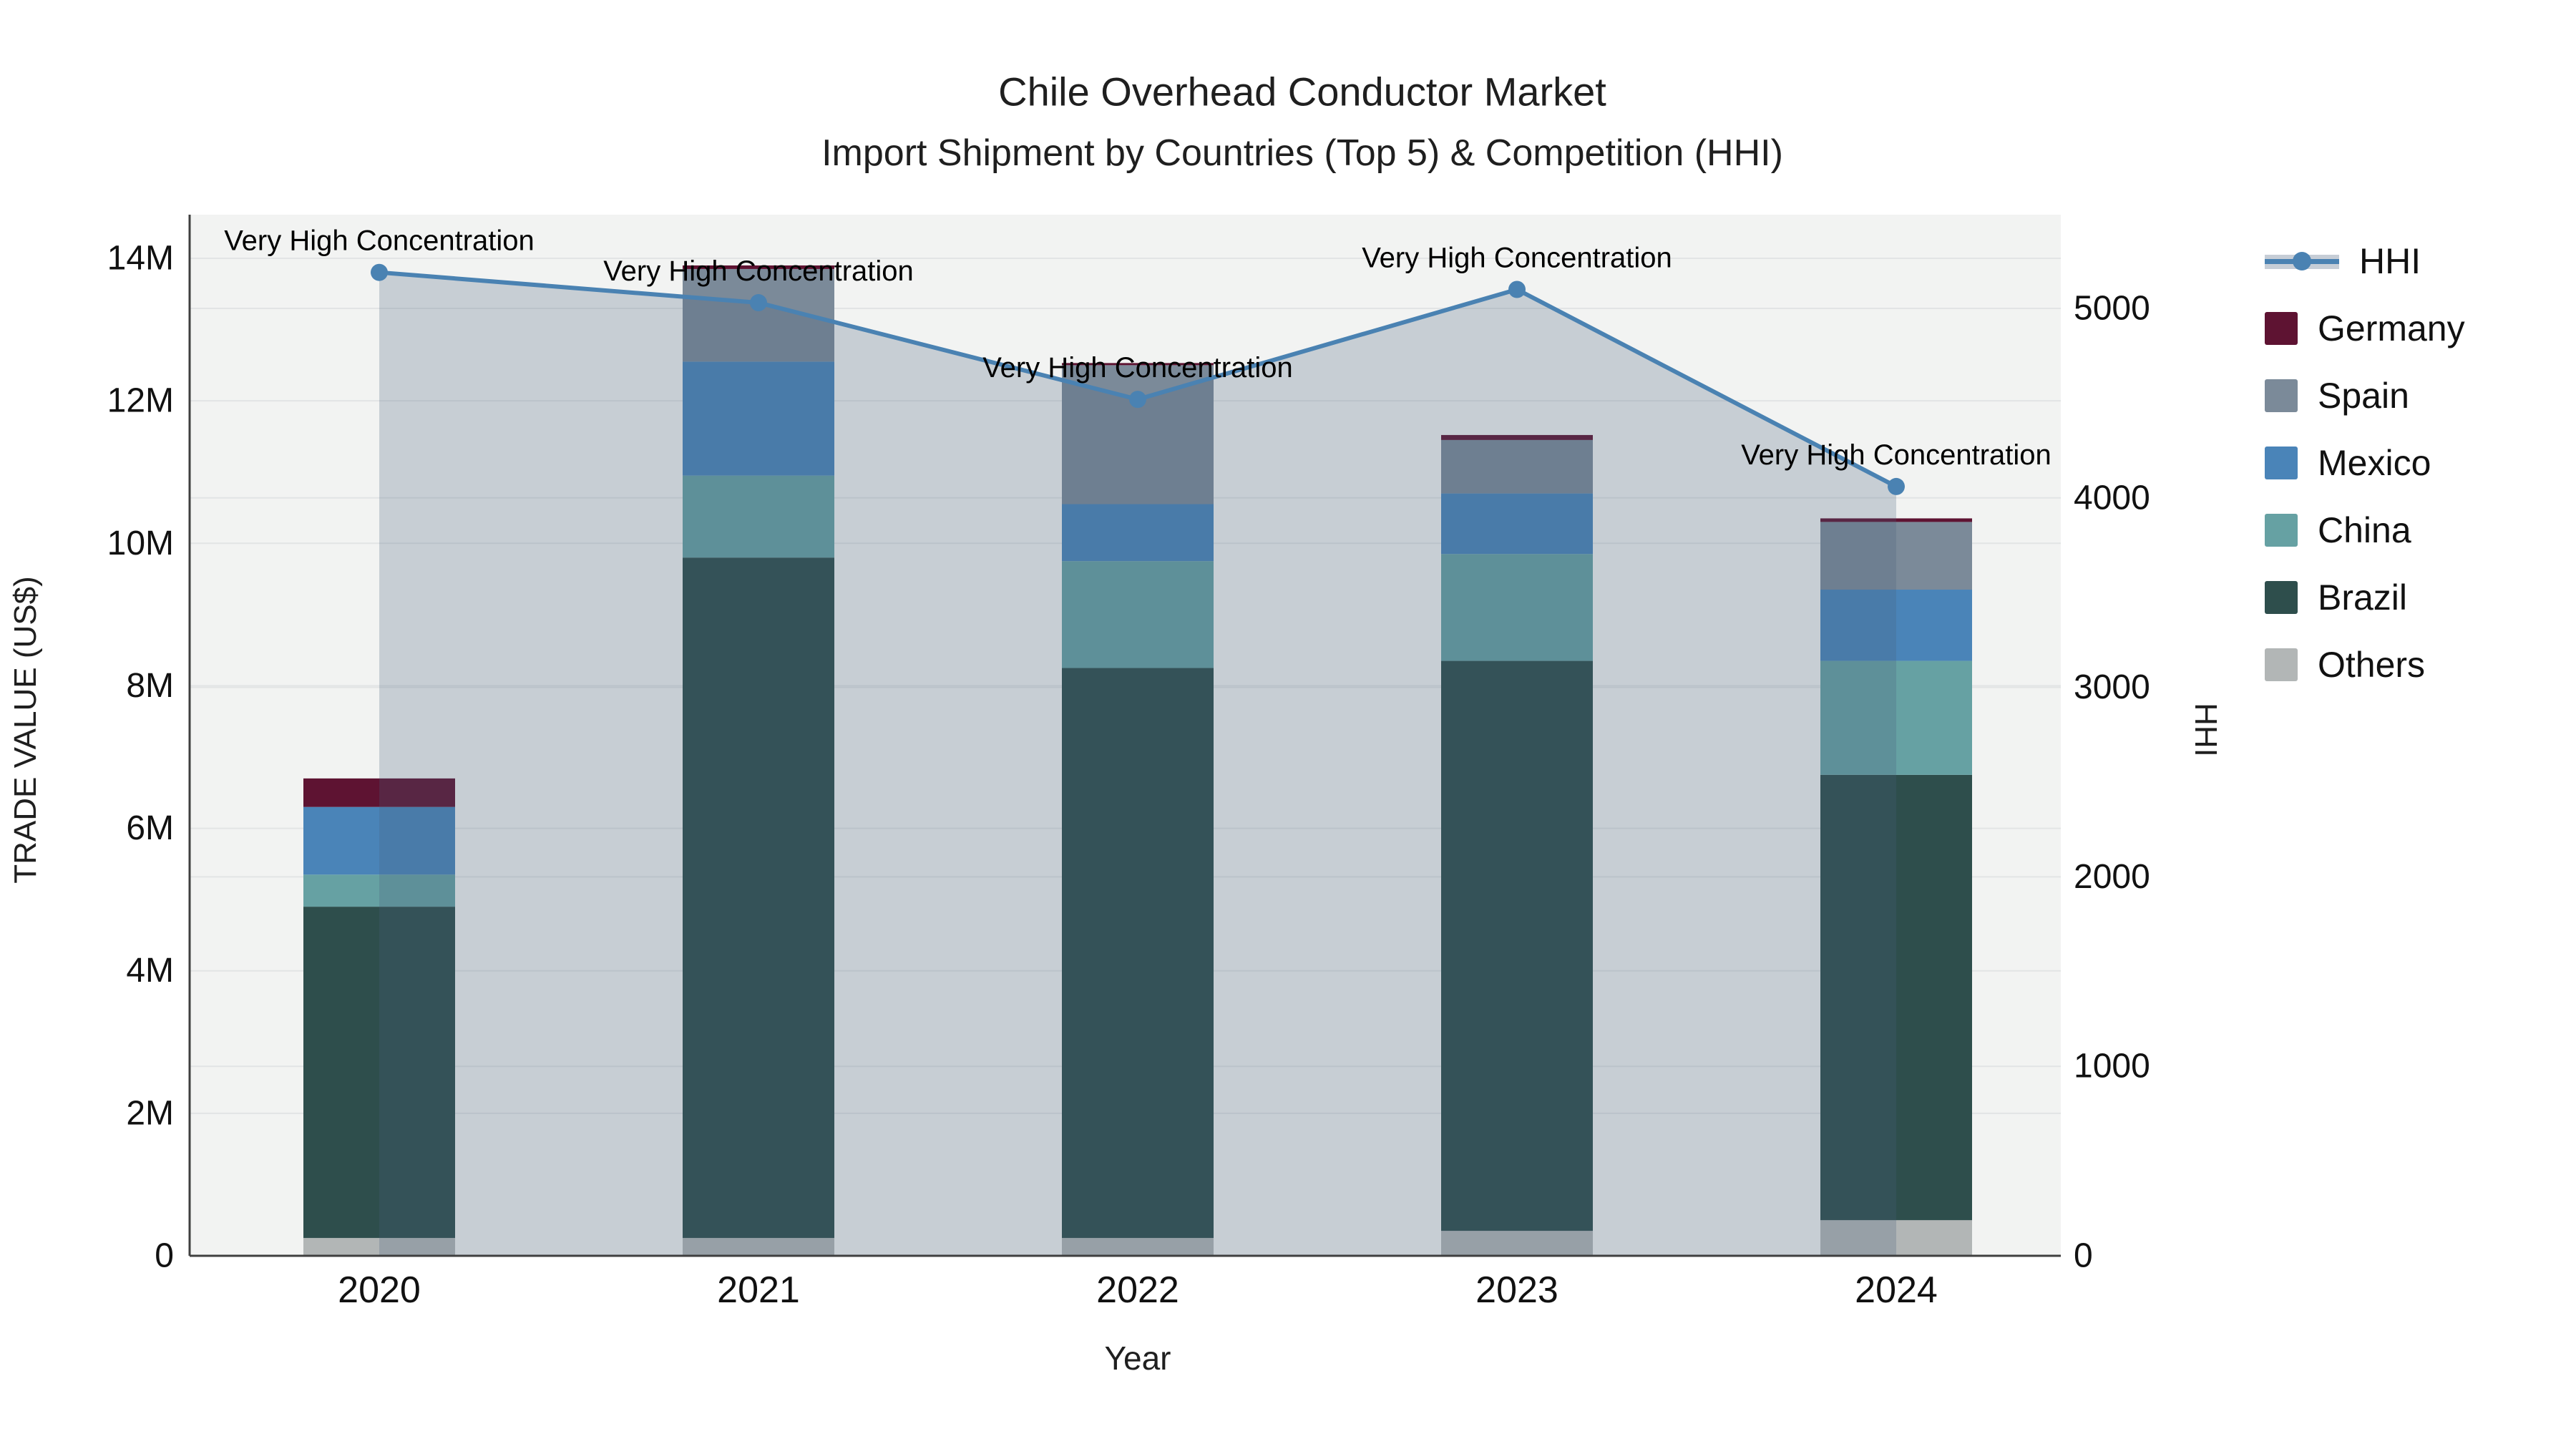 Image resolution: width=2576 pixels, height=1449 pixels. I want to click on hhi-marker-2020, so click(379, 272).